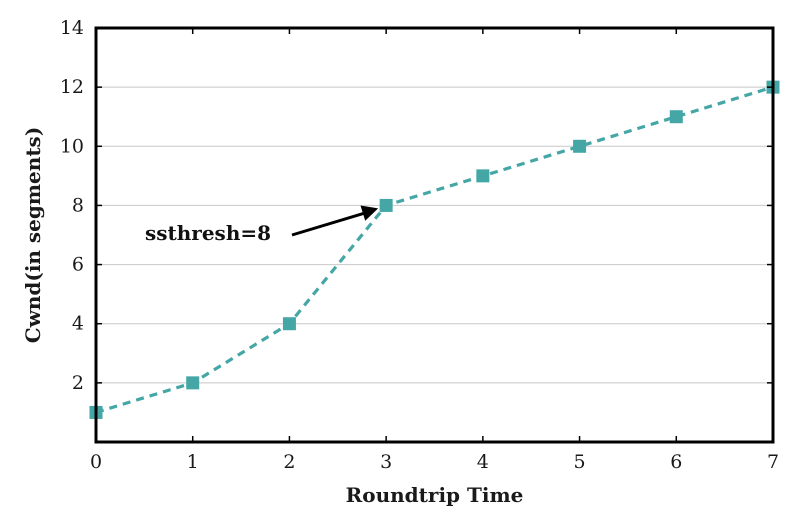 This screenshot has width=800, height=527. What do you see at coordinates (96, 462) in the screenshot?
I see `x-tick-label-0: 0` at bounding box center [96, 462].